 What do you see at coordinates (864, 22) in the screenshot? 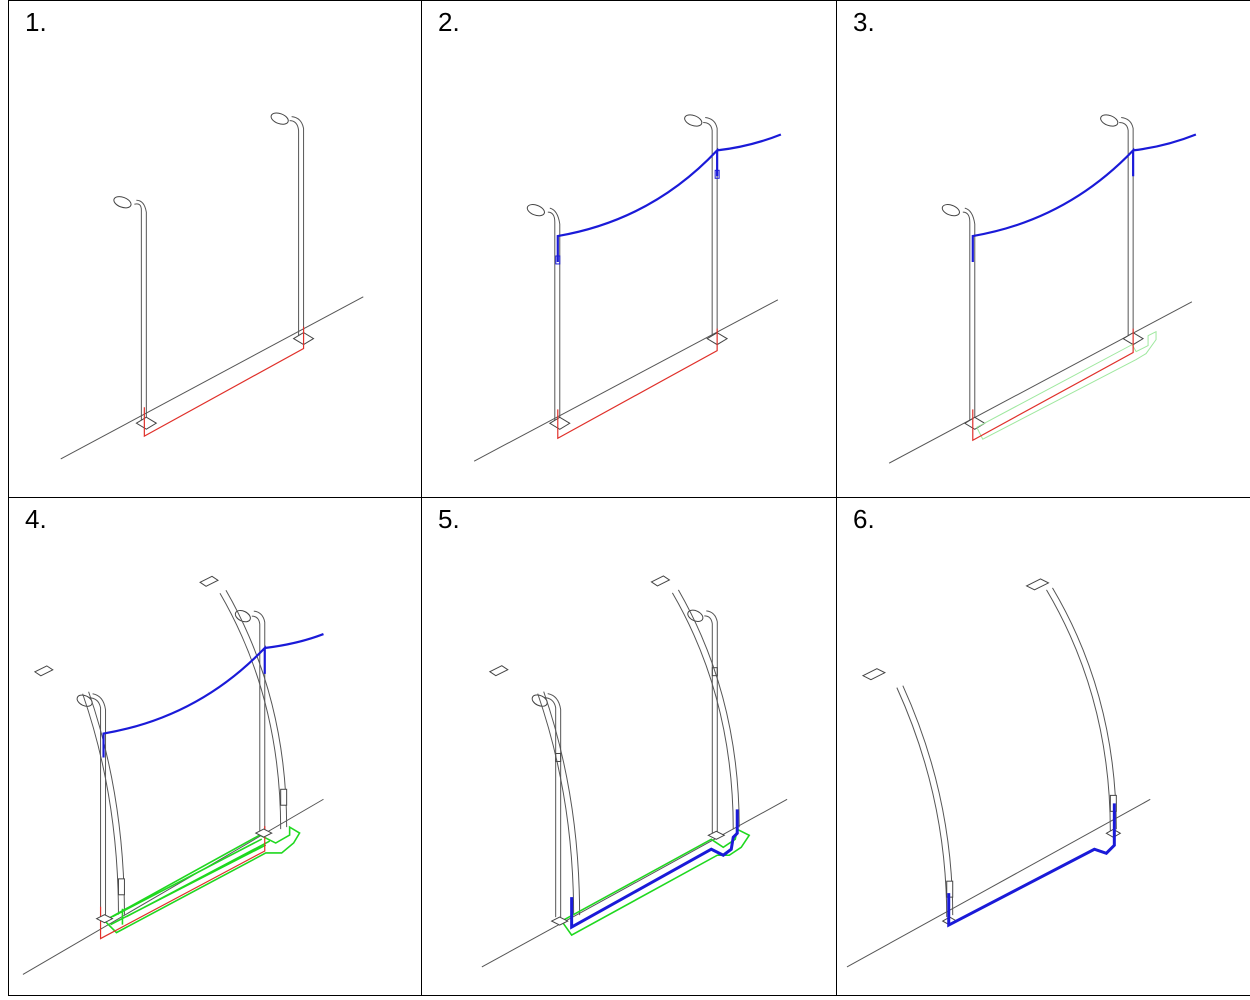
I see `step-label: 3.` at bounding box center [864, 22].